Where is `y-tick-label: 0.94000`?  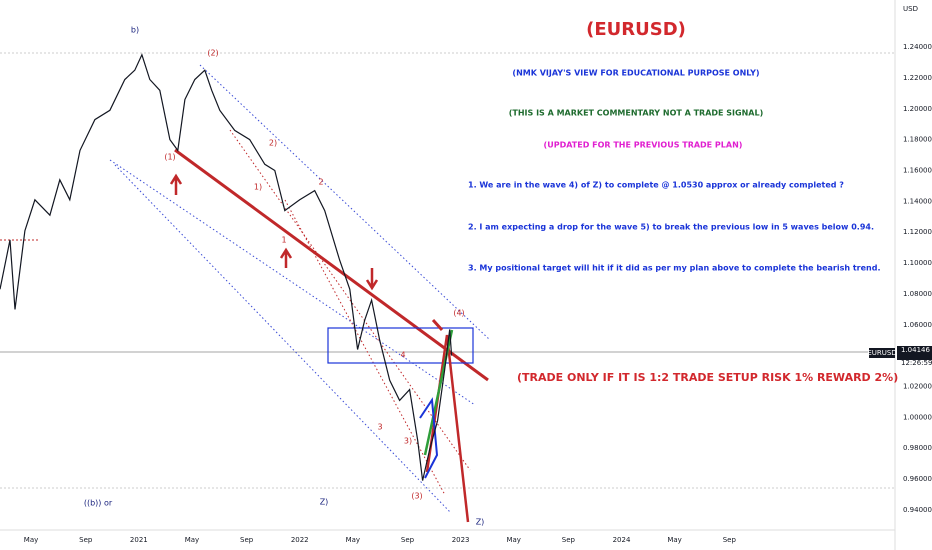
y-tick-label: 0.94000 is located at coordinates (917, 510).